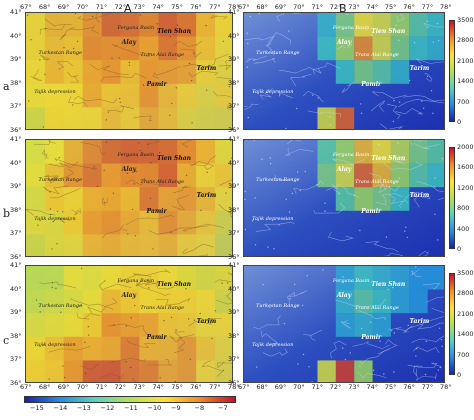 This screenshot has height=420, width=474. I want to click on place-name-alay: Alay, so click(128, 42).